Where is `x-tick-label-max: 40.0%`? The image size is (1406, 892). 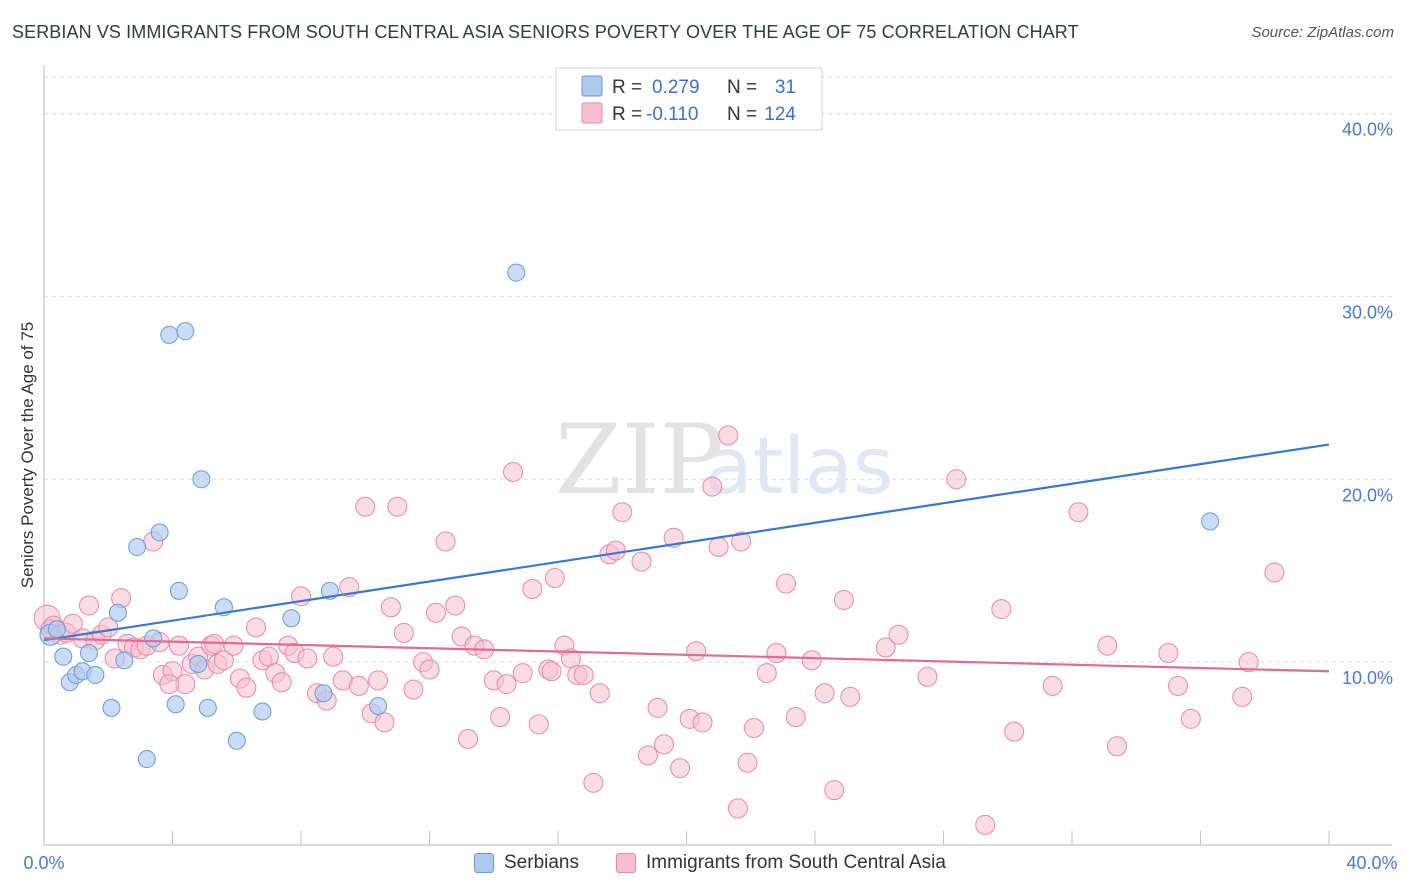
x-tick-label-max: 40.0% is located at coordinates (1371, 863).